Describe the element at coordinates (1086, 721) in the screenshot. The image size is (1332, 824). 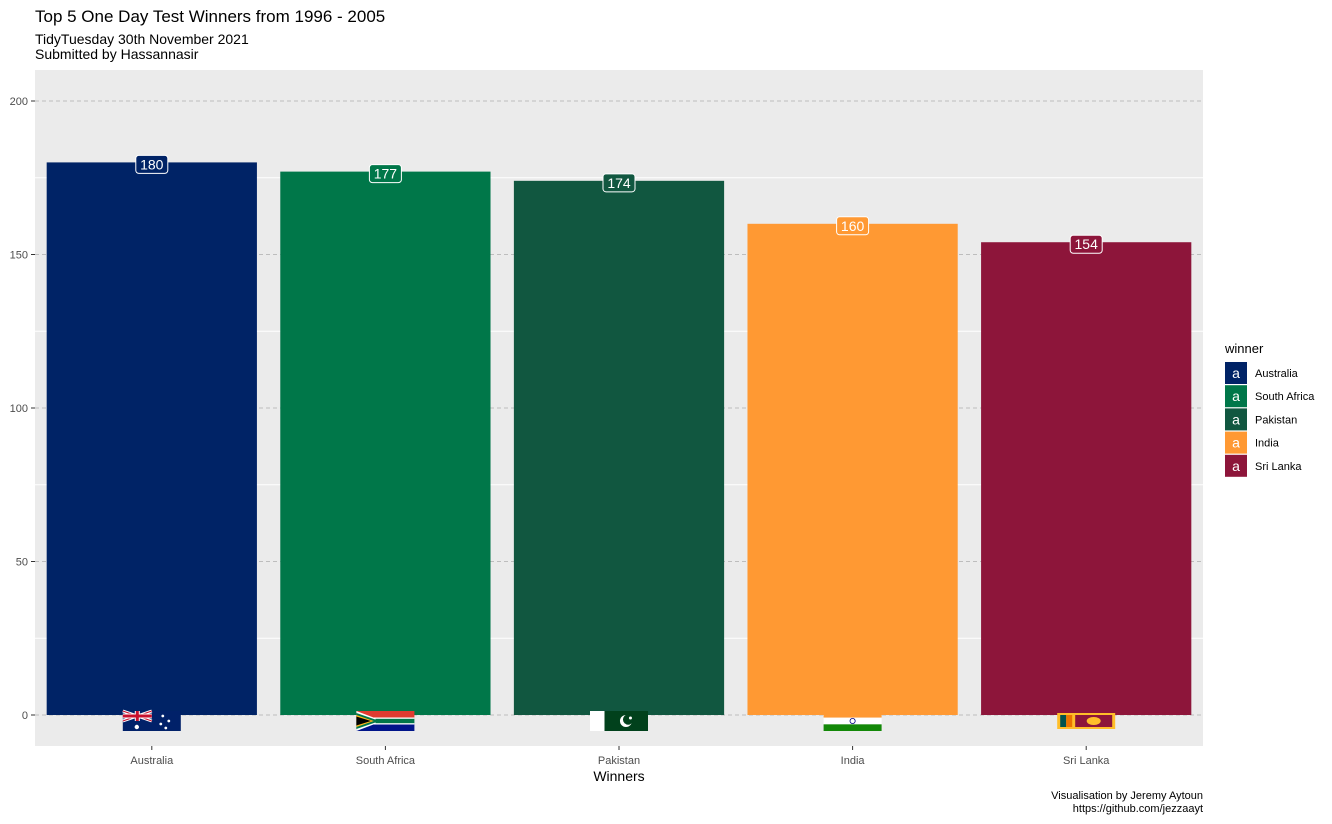
I see `sri-lanka-flag-icon` at that location.